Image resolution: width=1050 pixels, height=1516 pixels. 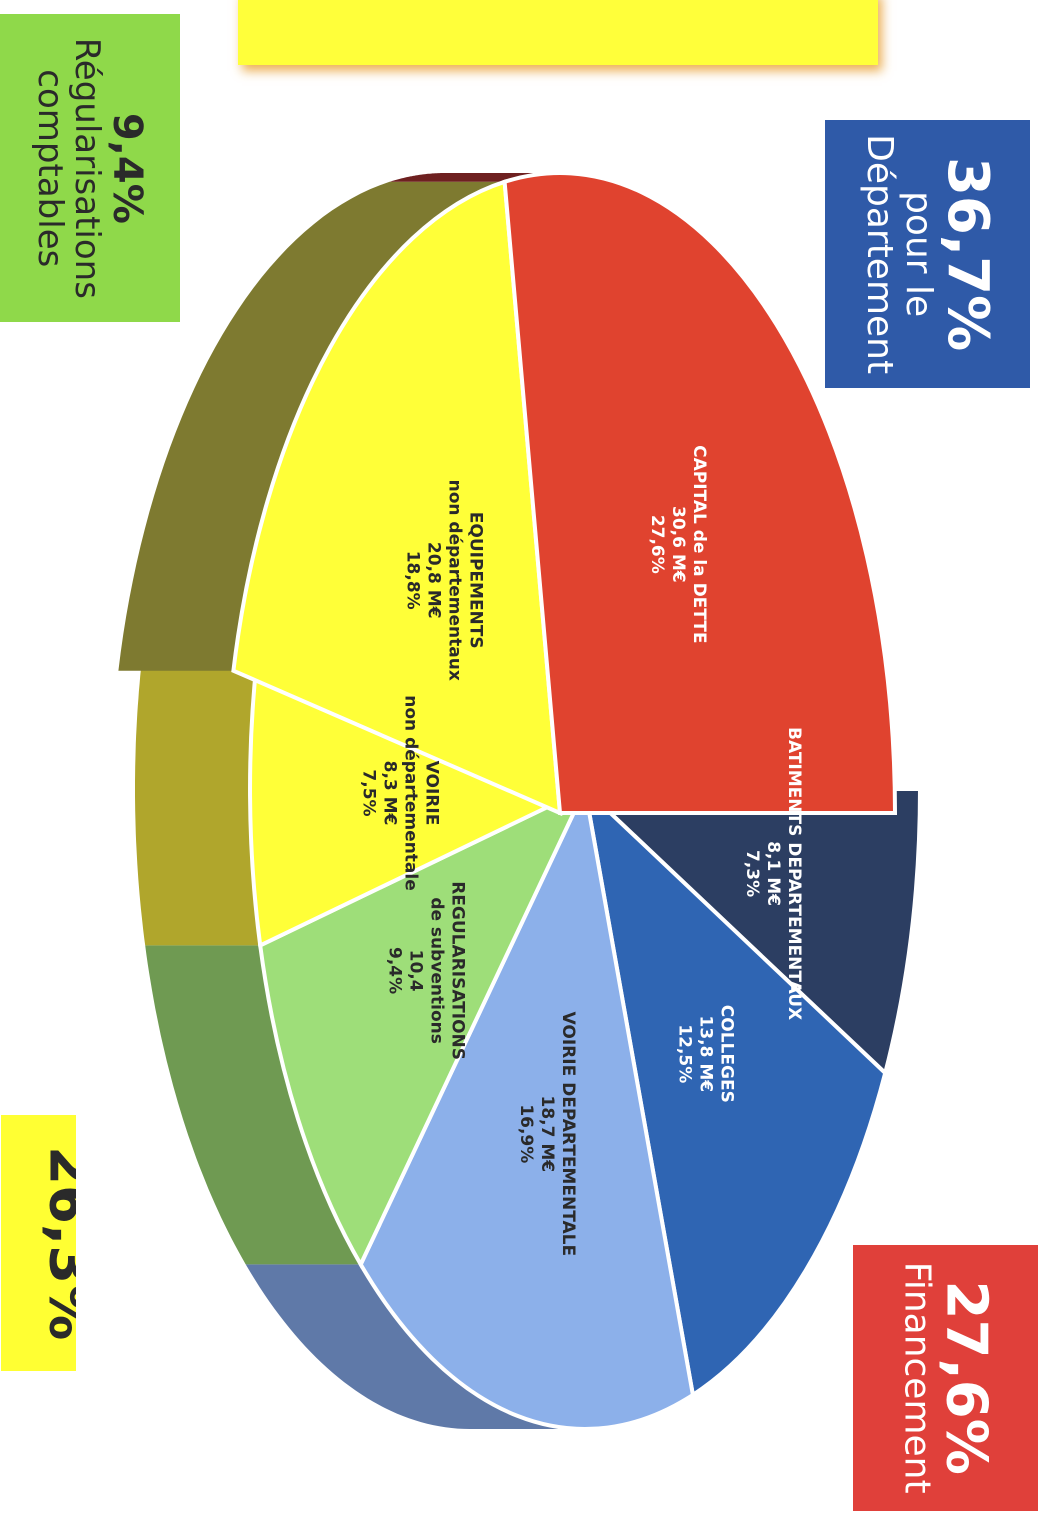 I want to click on slice-label-line: 18,8%, so click(x=413, y=580).